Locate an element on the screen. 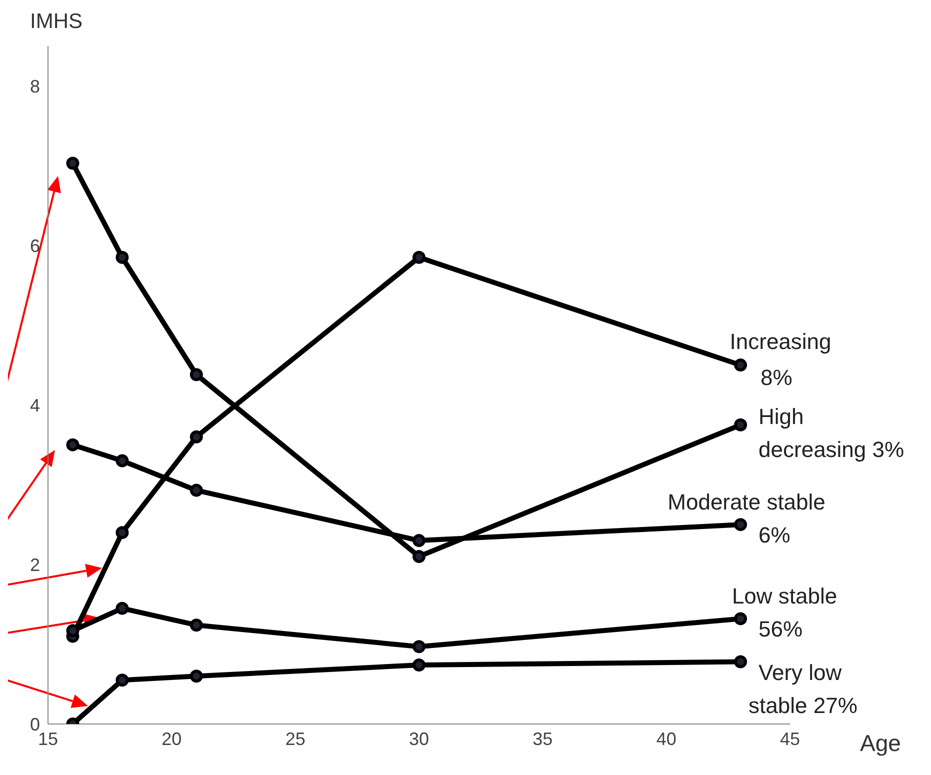  x-axis-title: Age is located at coordinates (880, 743).